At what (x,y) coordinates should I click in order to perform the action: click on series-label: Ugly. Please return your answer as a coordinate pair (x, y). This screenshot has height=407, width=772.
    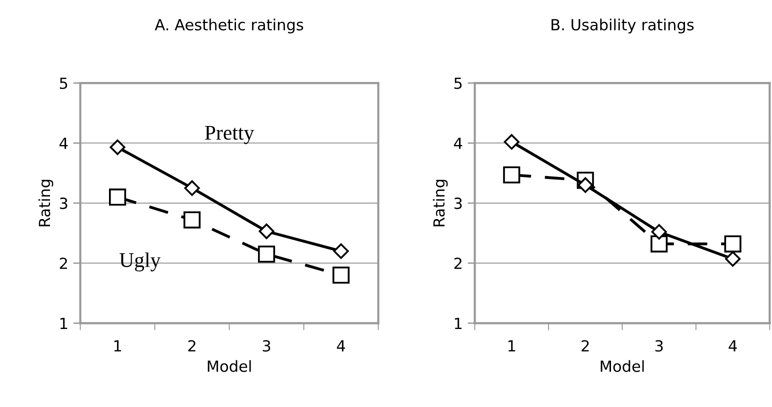
    Looking at the image, I should click on (140, 262).